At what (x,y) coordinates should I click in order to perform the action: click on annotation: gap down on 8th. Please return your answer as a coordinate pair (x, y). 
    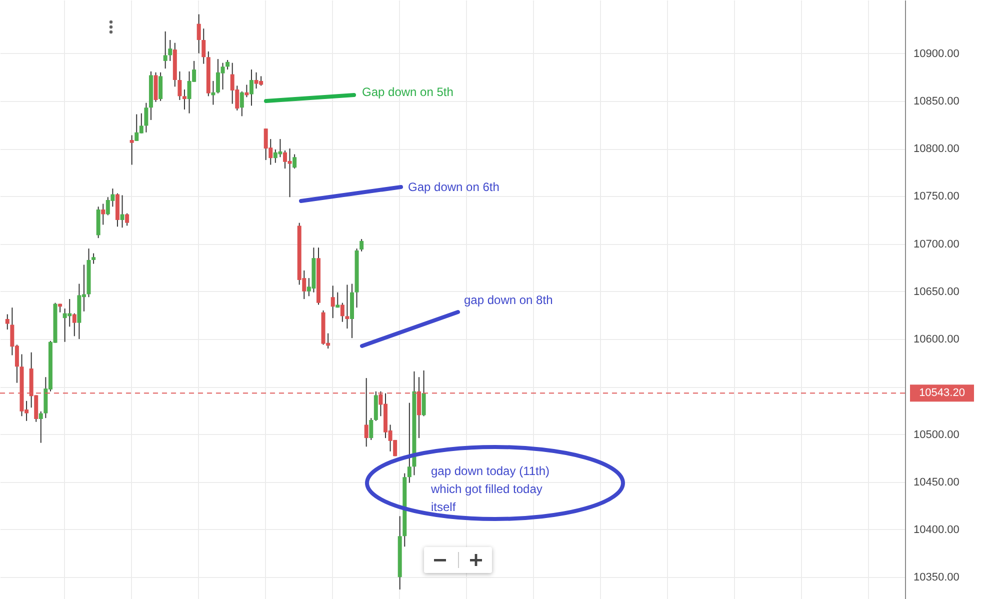
    Looking at the image, I should click on (508, 300).